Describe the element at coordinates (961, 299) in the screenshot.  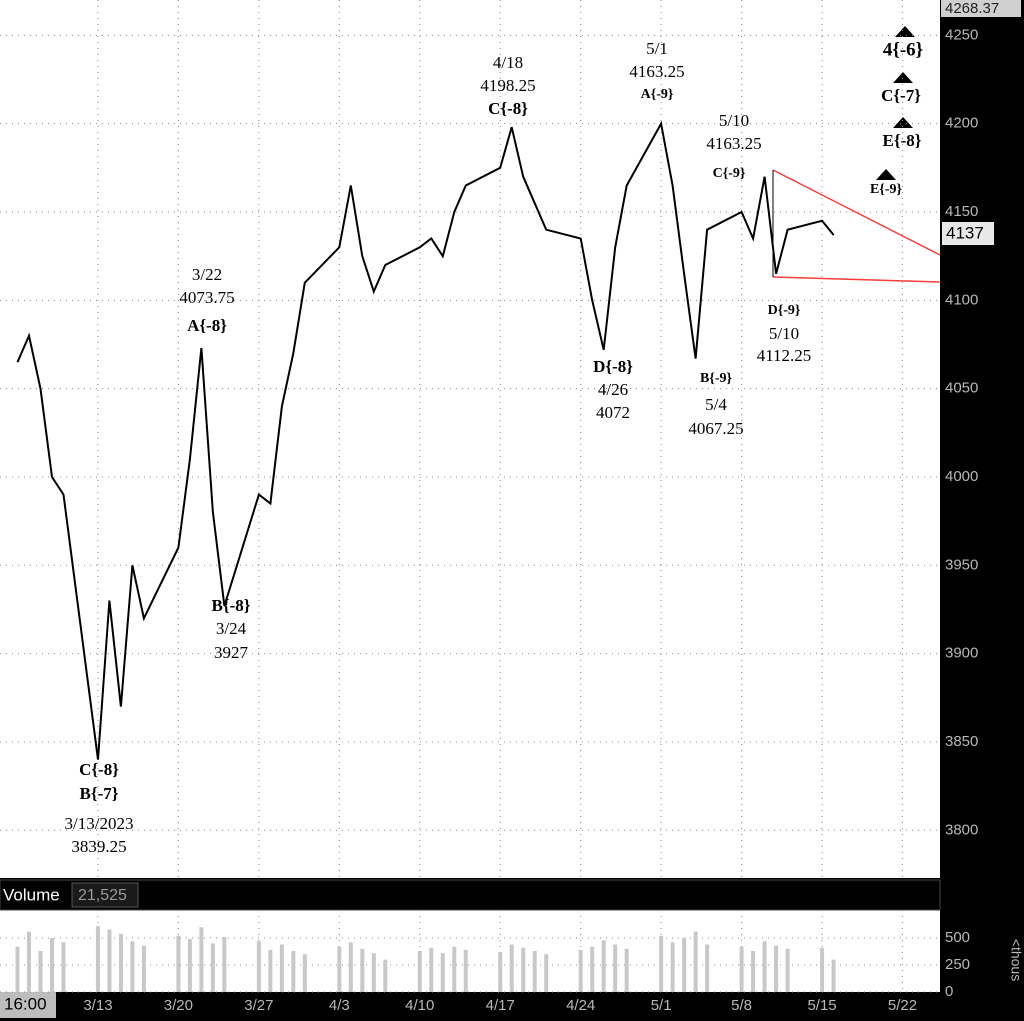
I see `y-tick-label: 4100` at that location.